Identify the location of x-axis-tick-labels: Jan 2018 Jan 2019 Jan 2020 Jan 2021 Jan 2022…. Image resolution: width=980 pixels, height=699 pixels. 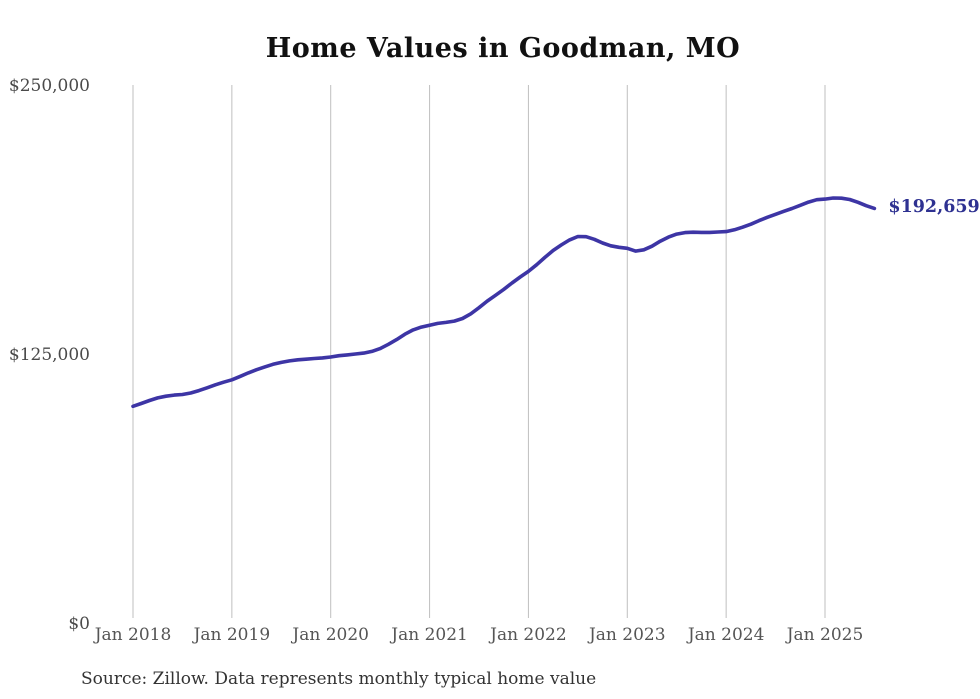
(478, 635).